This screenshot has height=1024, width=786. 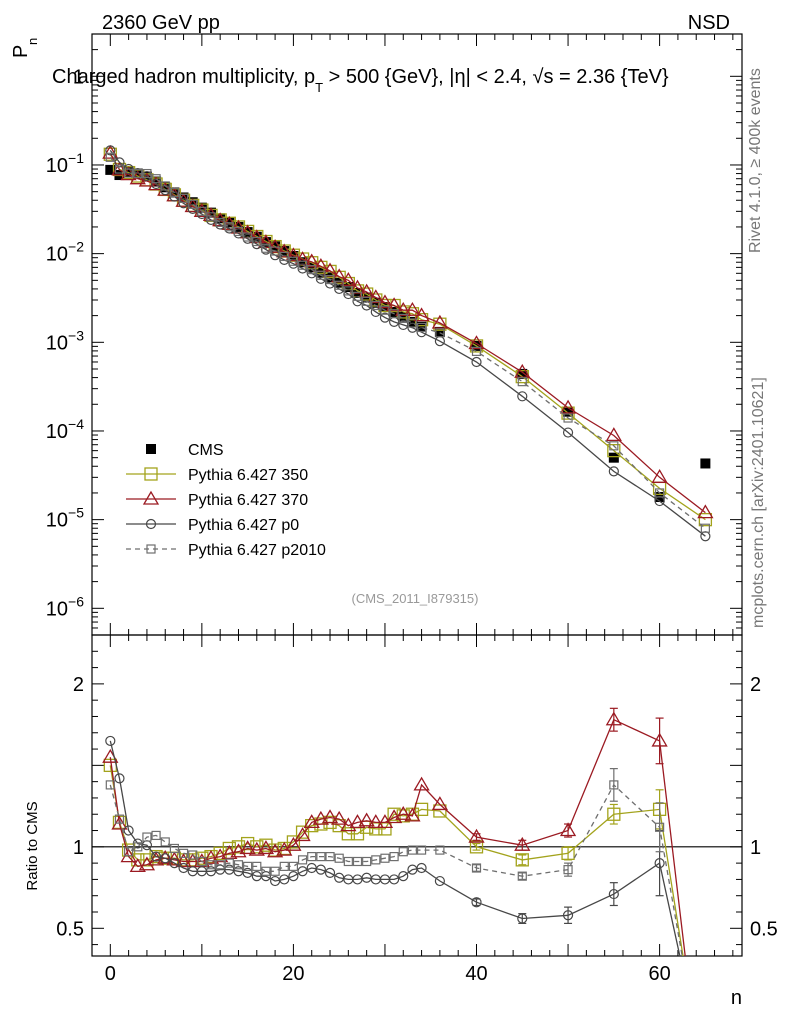 What do you see at coordinates (755, 160) in the screenshot?
I see `side-rivet-text: Rivet 4.1.0, ≥ 400k events` at bounding box center [755, 160].